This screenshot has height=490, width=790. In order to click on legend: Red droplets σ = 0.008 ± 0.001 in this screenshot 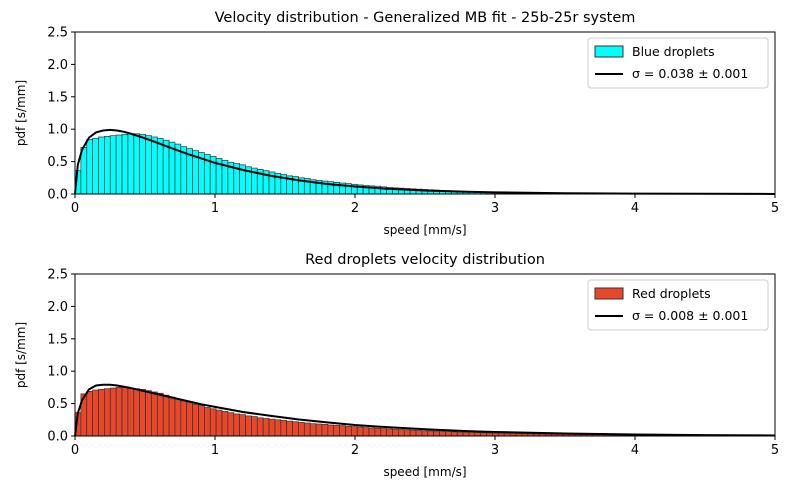, I will do `click(678, 305)`.